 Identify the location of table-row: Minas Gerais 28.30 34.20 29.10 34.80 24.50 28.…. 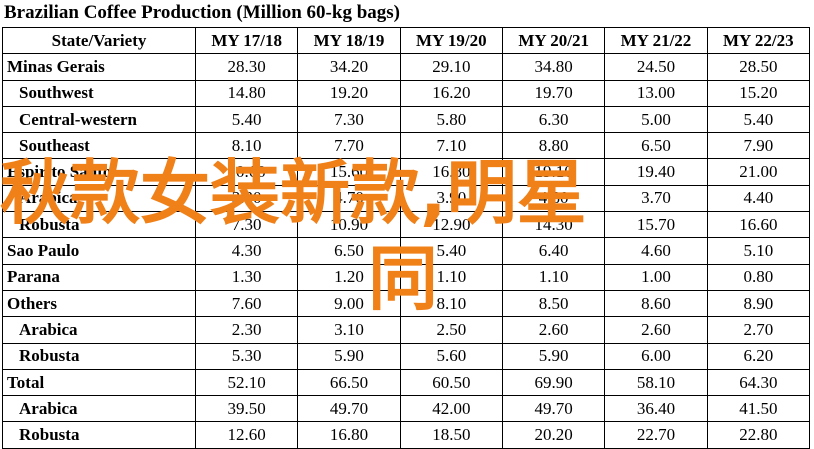
(406, 67).